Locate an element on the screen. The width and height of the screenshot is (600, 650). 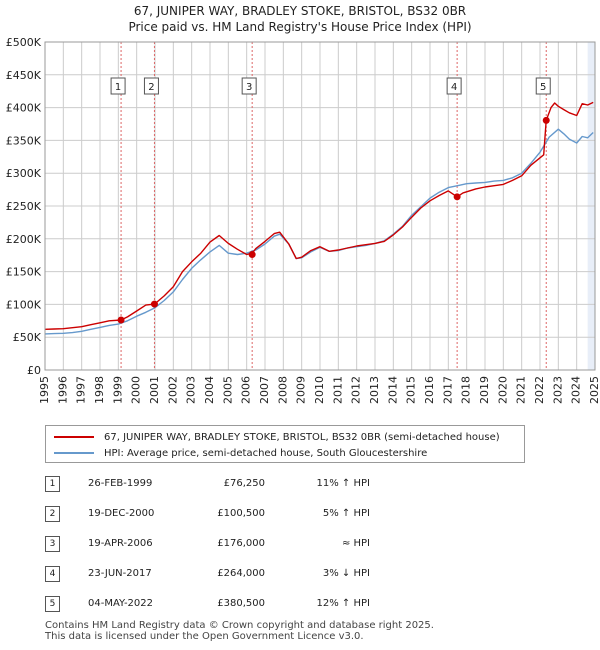
x-tick-label: 2014 is located at coordinates (392, 390).